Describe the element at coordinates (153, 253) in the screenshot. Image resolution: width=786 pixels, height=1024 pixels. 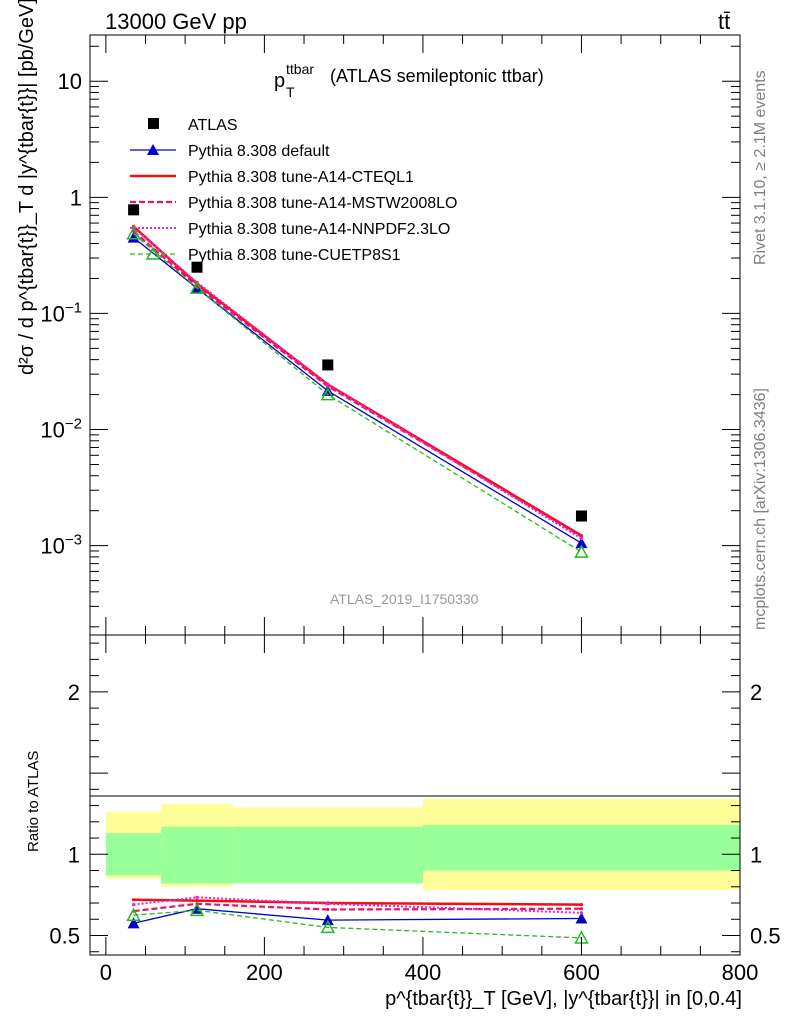
I see `legend-marker-cuetp8s1` at that location.